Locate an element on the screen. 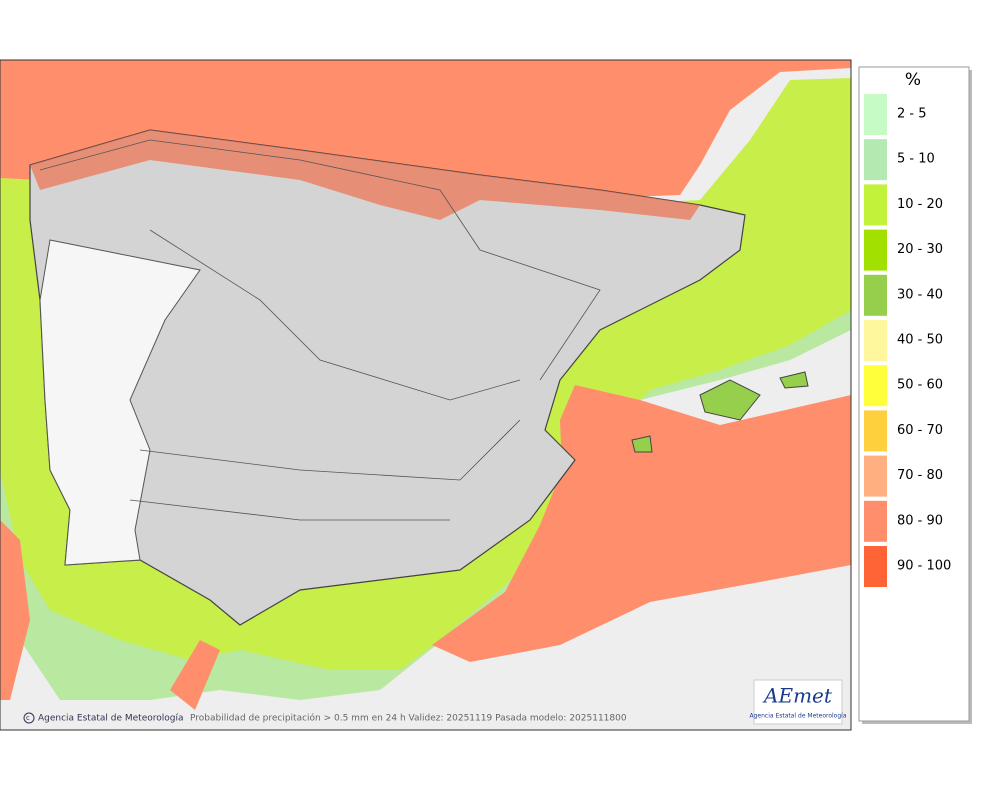 The height and width of the screenshot is (794, 1000). legend-label: 20 - 30 is located at coordinates (920, 249).